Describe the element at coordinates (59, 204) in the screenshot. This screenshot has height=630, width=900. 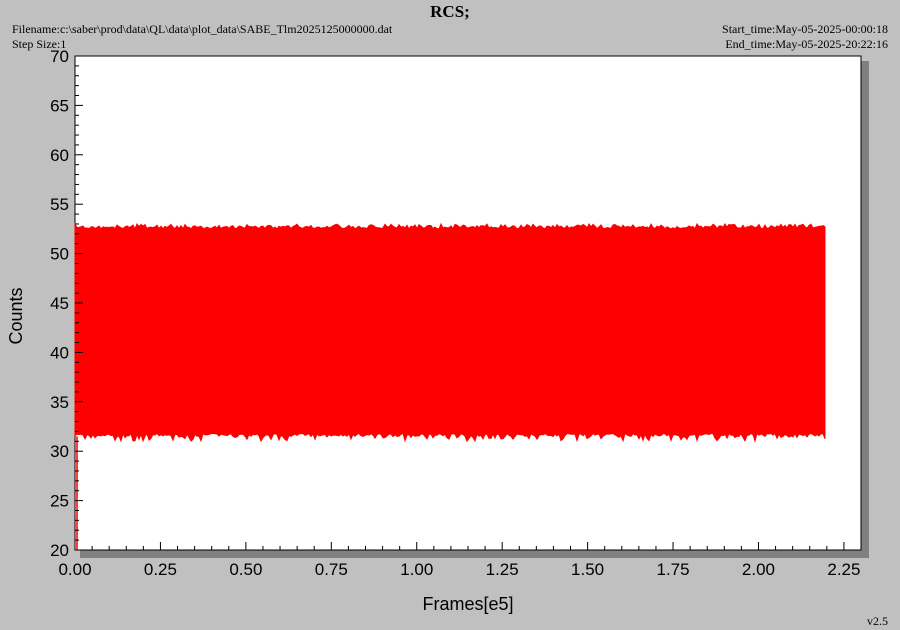
I see `y-tick-label: 55` at that location.